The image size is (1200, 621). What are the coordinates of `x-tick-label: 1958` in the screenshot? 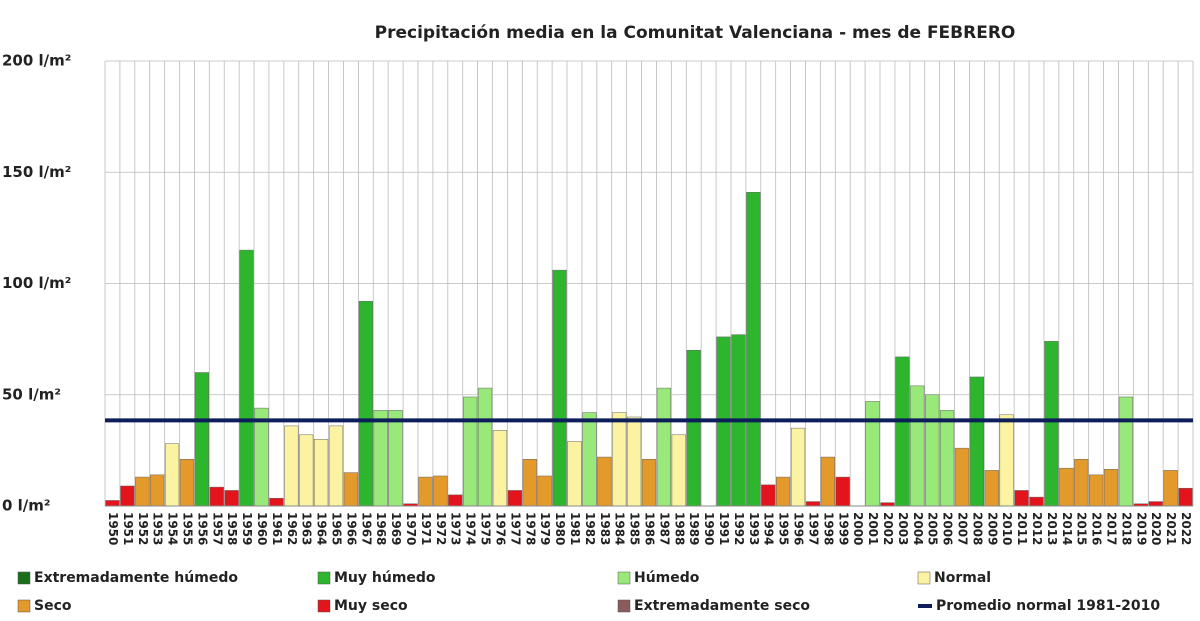 It's located at (232, 528).